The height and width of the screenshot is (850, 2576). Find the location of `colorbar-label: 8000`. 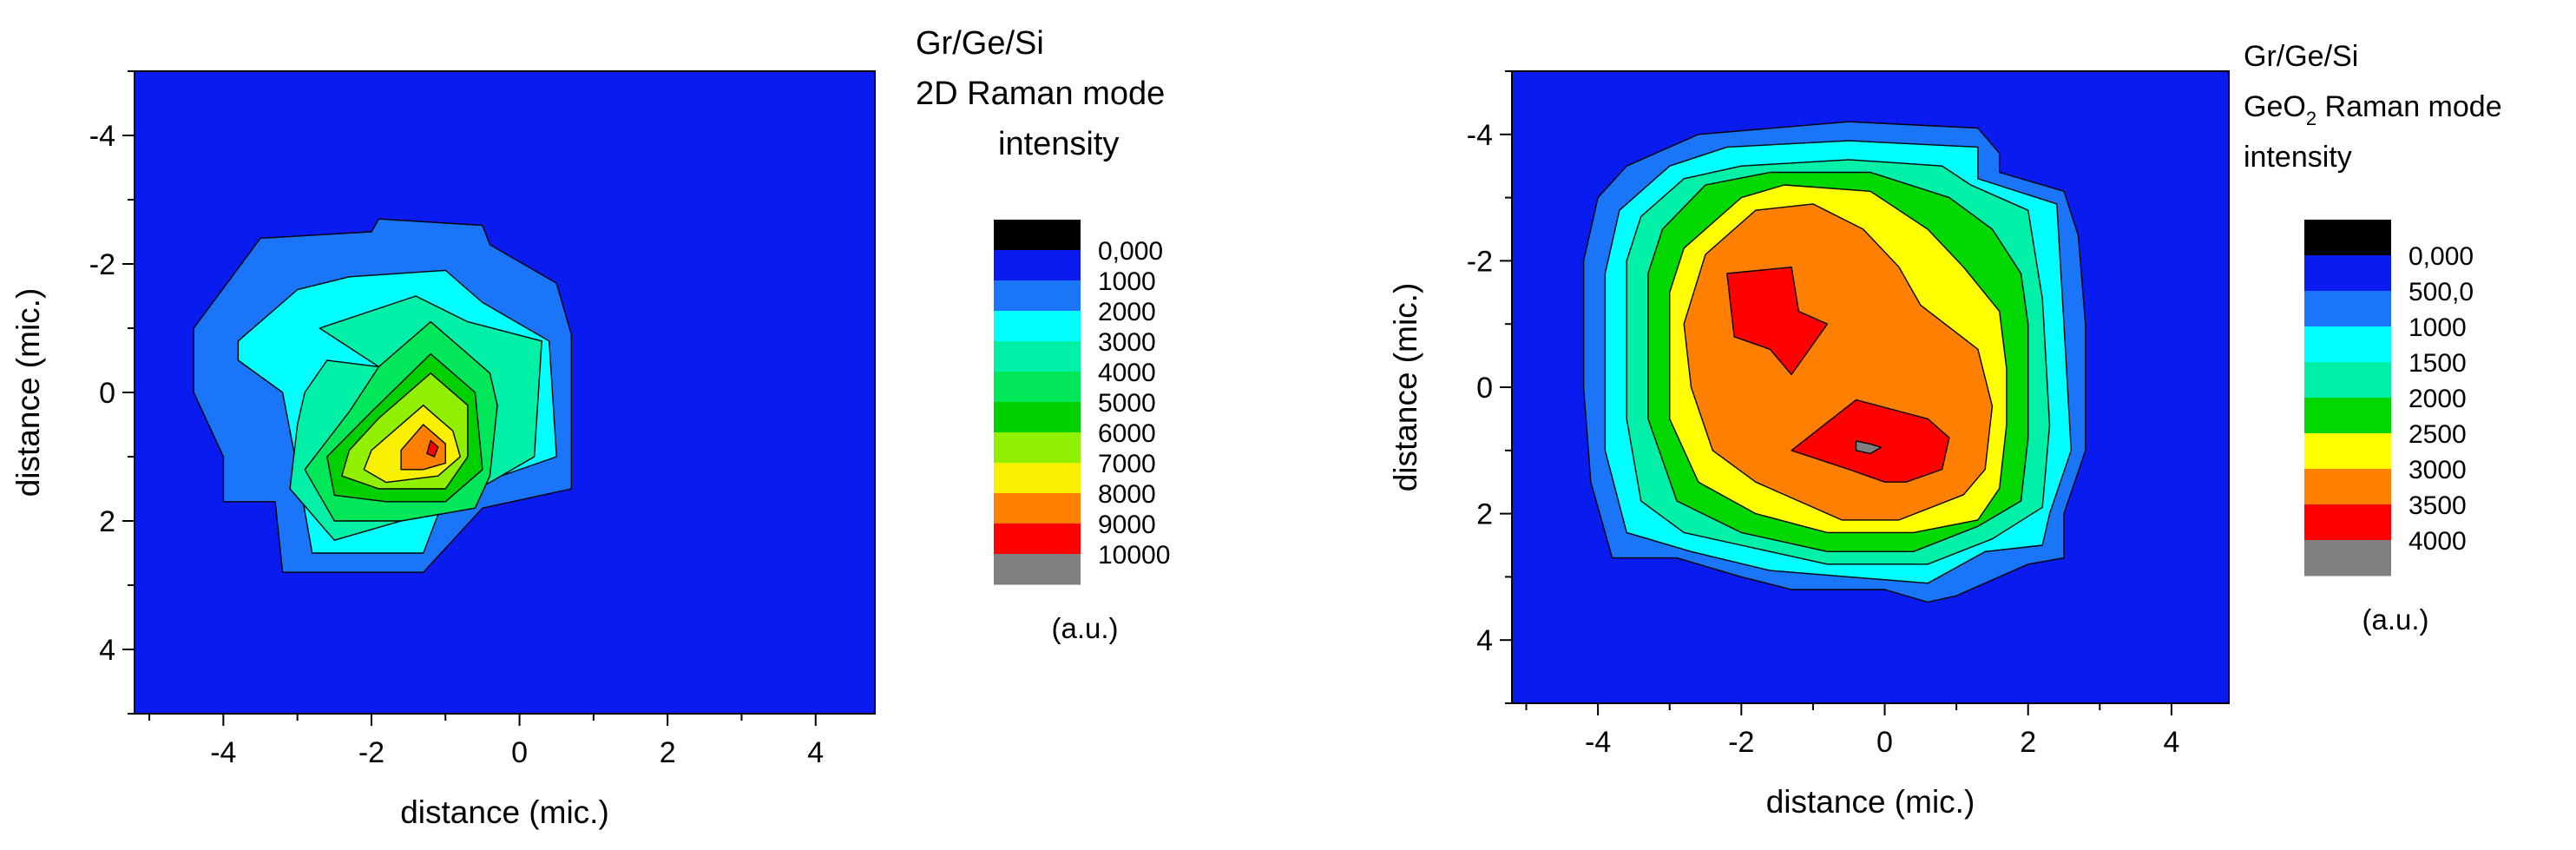

colorbar-label: 8000 is located at coordinates (1127, 495).